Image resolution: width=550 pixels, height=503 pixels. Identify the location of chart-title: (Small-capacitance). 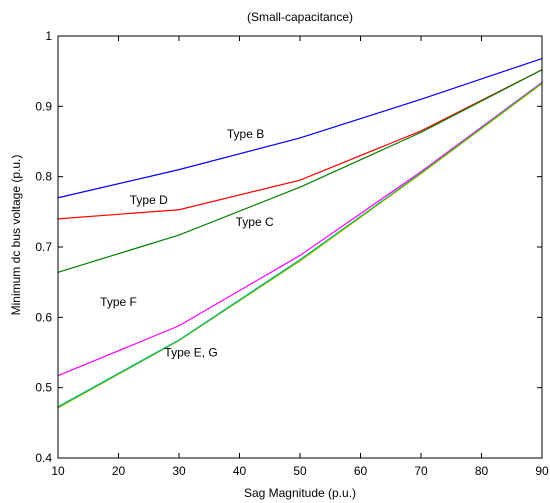
(300, 17).